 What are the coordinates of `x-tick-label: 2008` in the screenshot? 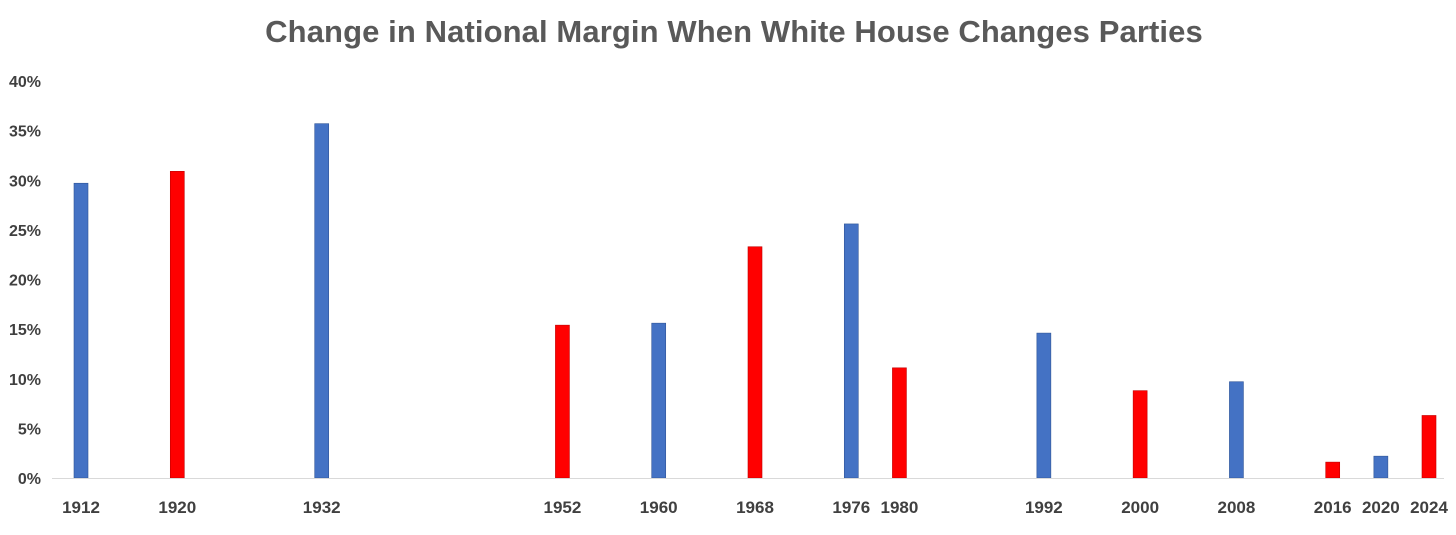 It's located at (1237, 507).